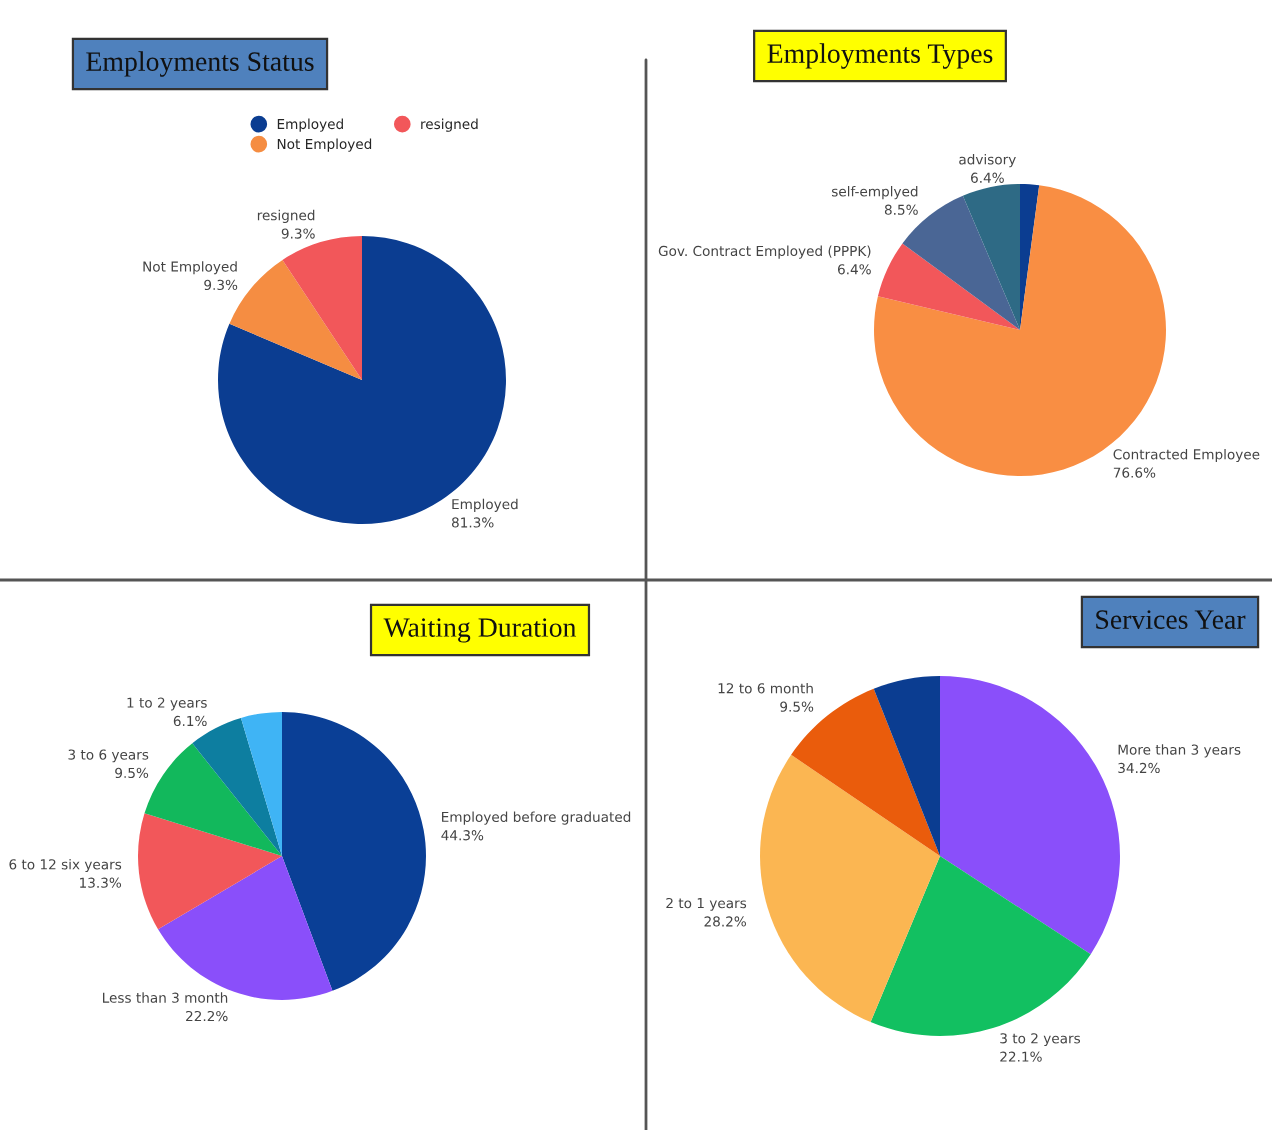  I want to click on chart-title: Services Year, so click(1171, 619).